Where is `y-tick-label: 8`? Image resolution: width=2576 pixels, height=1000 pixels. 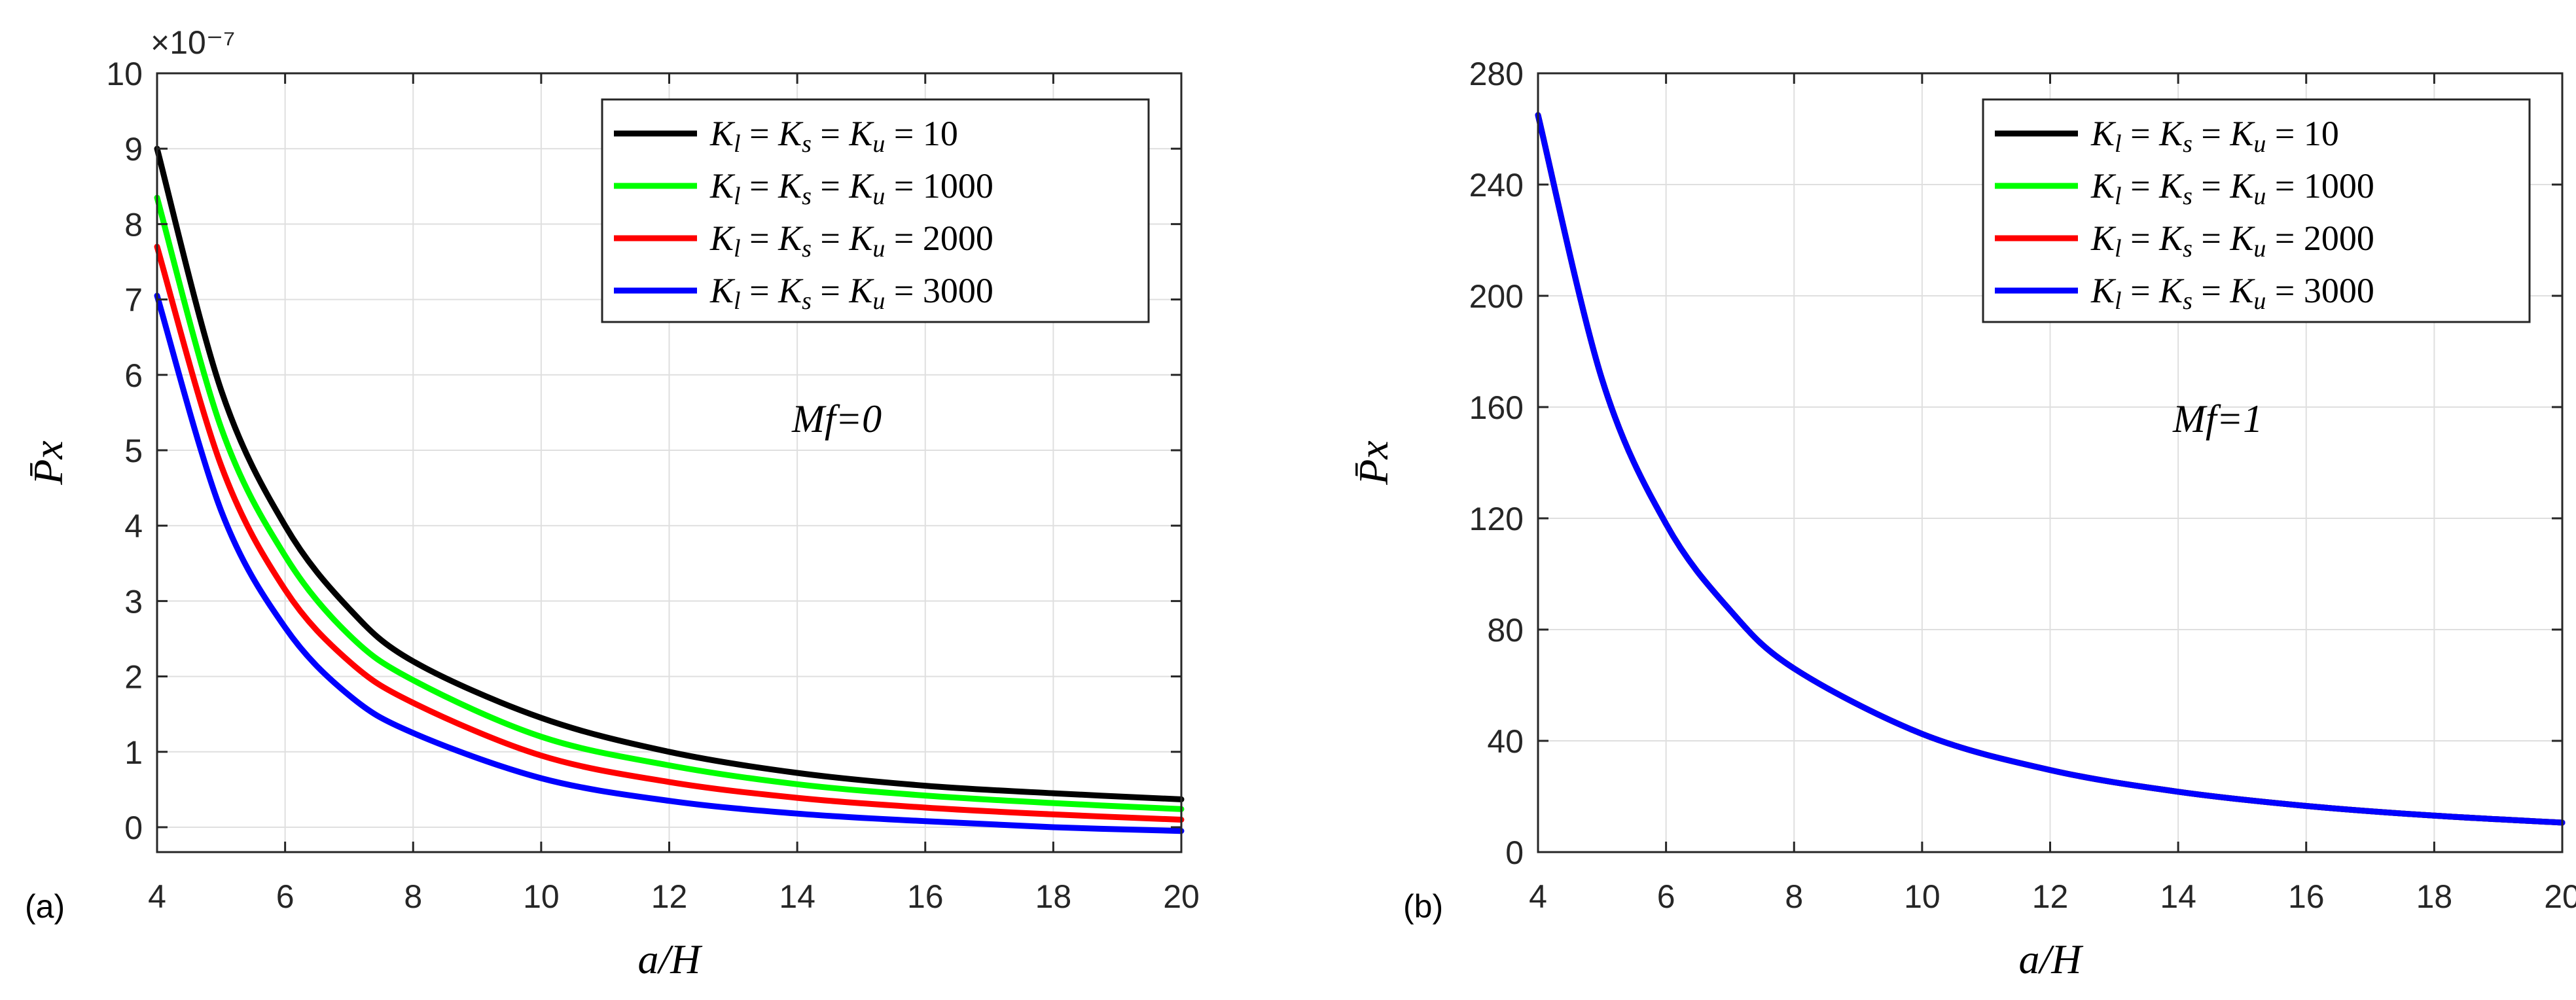 y-tick-label: 8 is located at coordinates (133, 224).